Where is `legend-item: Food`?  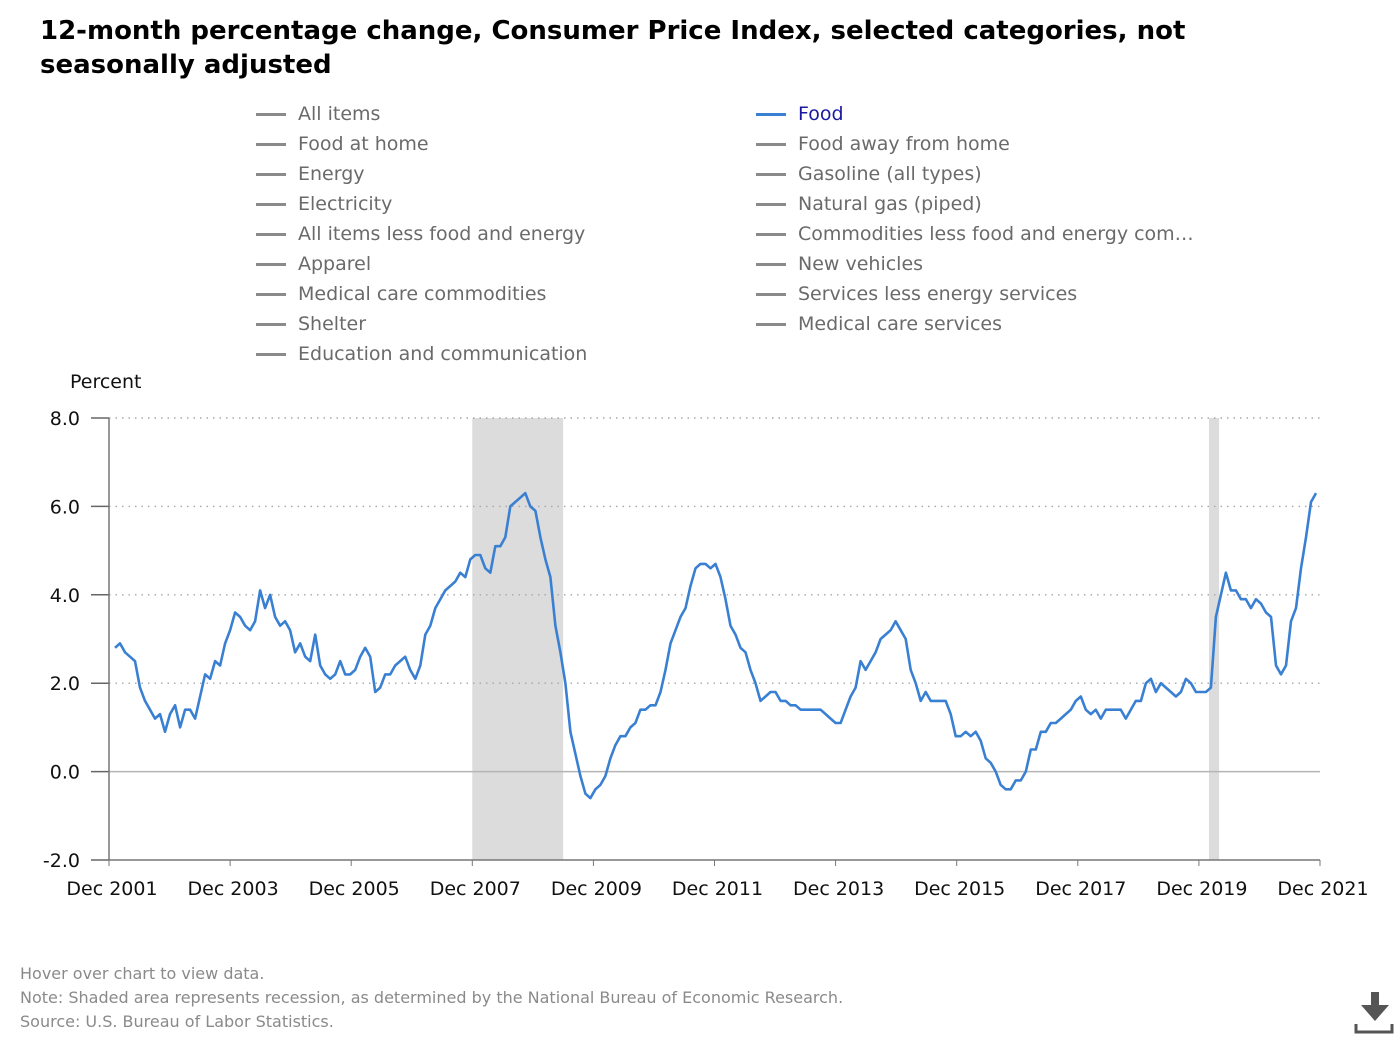
legend-item: Food is located at coordinates (800, 114).